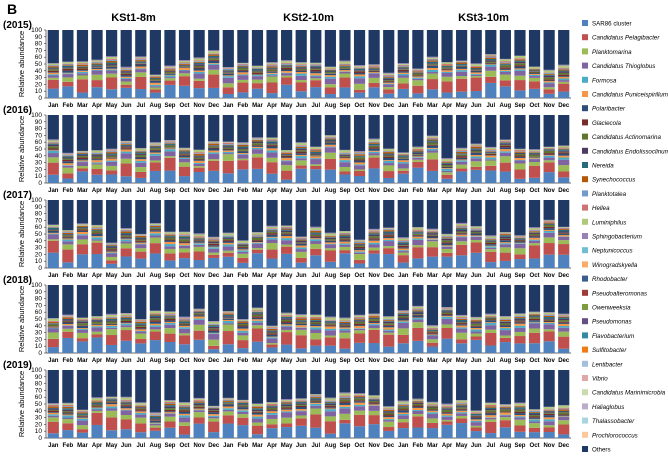 This screenshot has width=668, height=474. Describe the element at coordinates (476, 446) in the screenshot. I see `month-label: Jun` at that location.